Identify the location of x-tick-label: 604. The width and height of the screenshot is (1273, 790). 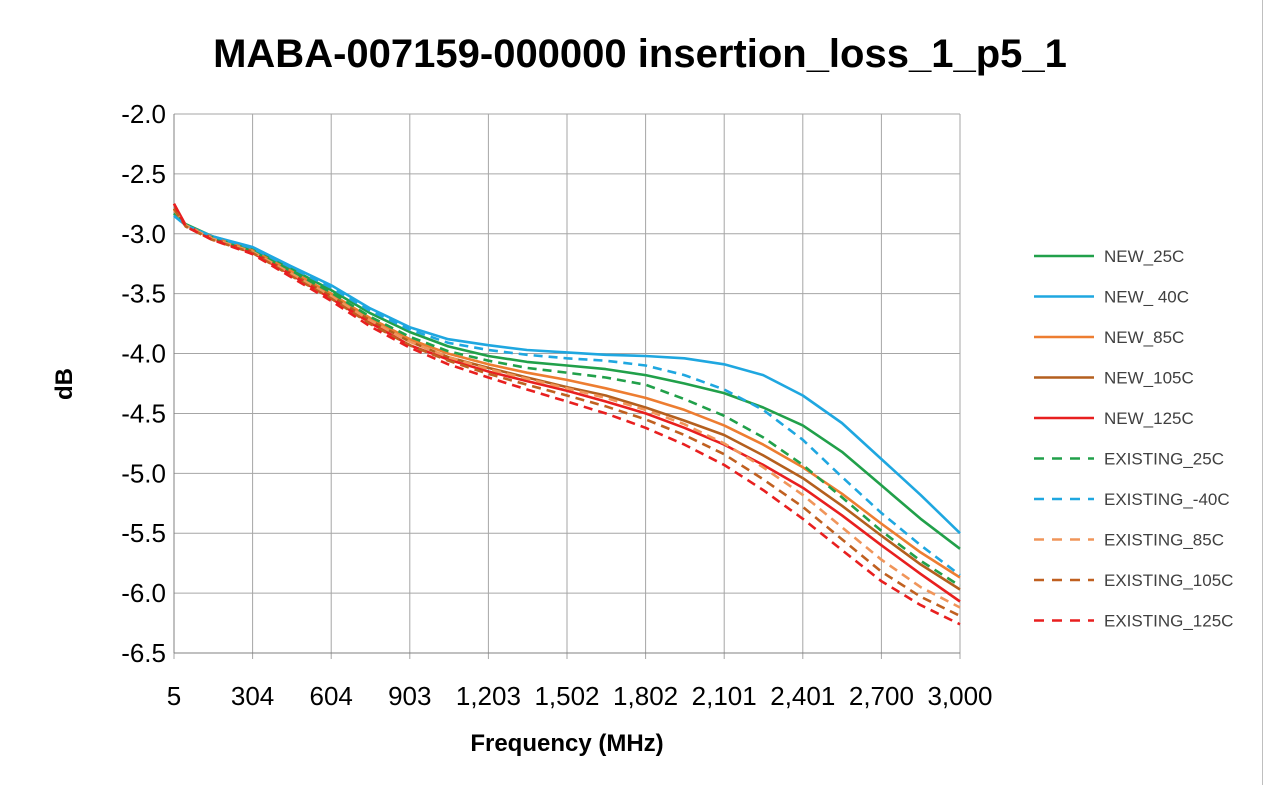
(331, 696).